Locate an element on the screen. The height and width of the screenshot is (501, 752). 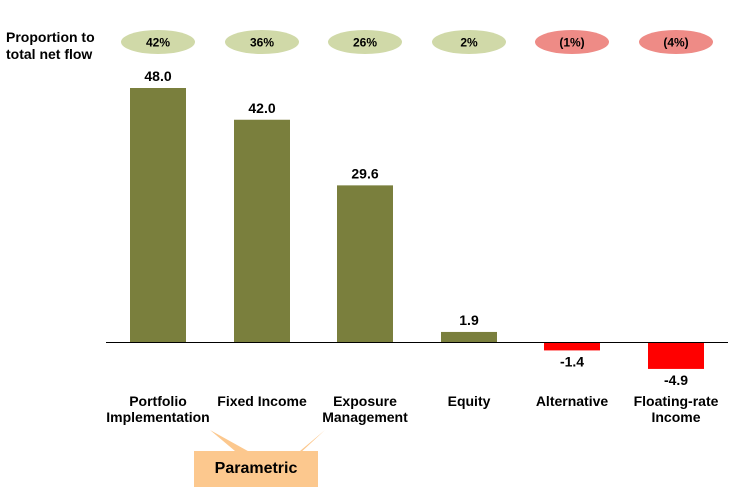
proportion-label-1: 36% is located at coordinates (262, 43).